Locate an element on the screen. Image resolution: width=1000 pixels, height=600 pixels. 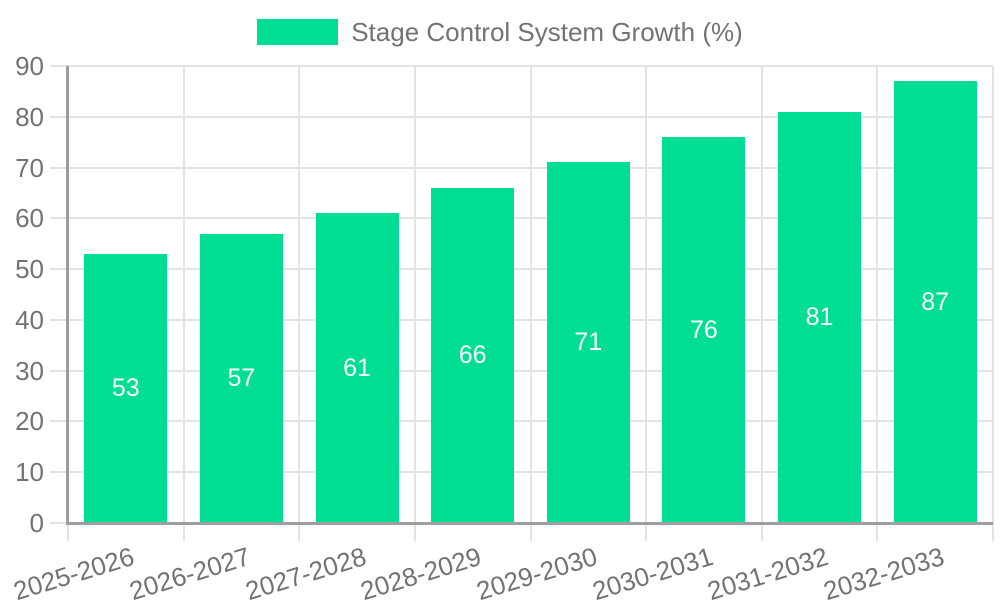
bar-value-label: 61 is located at coordinates (357, 367).